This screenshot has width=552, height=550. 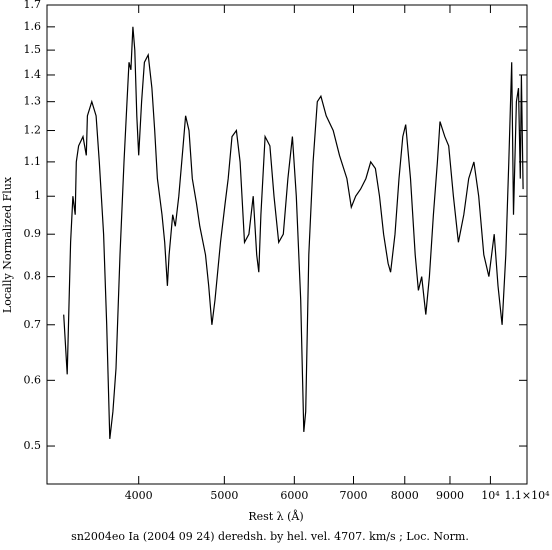 I want to click on y-tick-label: 0.8, so click(x=33, y=276).